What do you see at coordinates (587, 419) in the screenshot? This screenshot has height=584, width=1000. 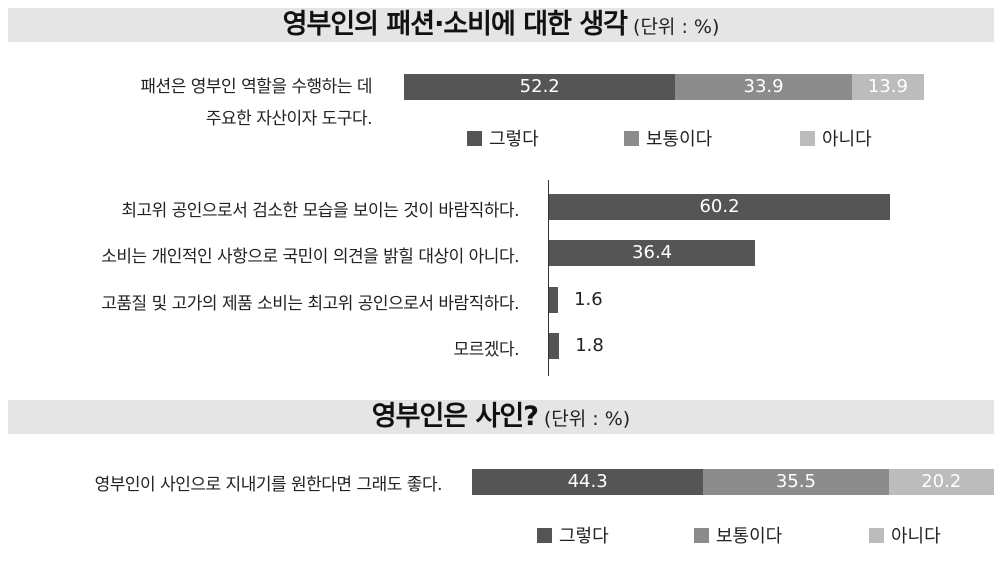 I see `chart3-unit: (단위 : %)` at bounding box center [587, 419].